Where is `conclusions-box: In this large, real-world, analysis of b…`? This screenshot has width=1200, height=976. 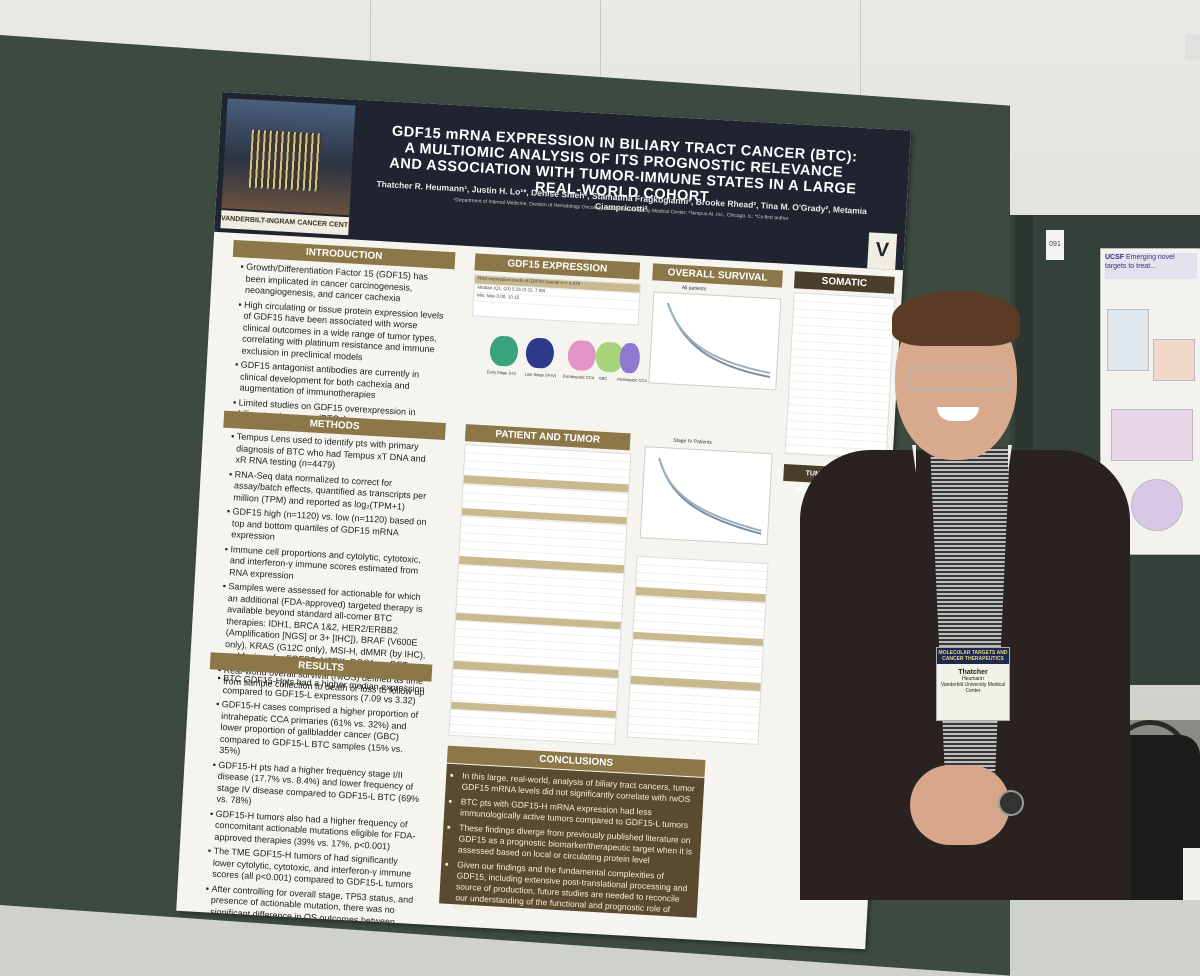
conclusions-box: In this large, real-world, analysis of b… is located at coordinates (572, 840).